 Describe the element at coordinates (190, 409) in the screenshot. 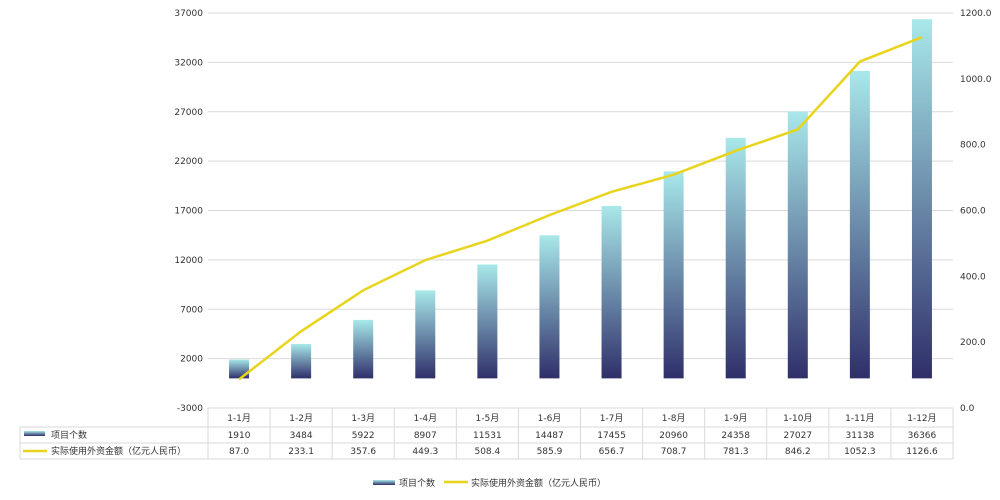

I see `left-axis-tick: -3000` at that location.